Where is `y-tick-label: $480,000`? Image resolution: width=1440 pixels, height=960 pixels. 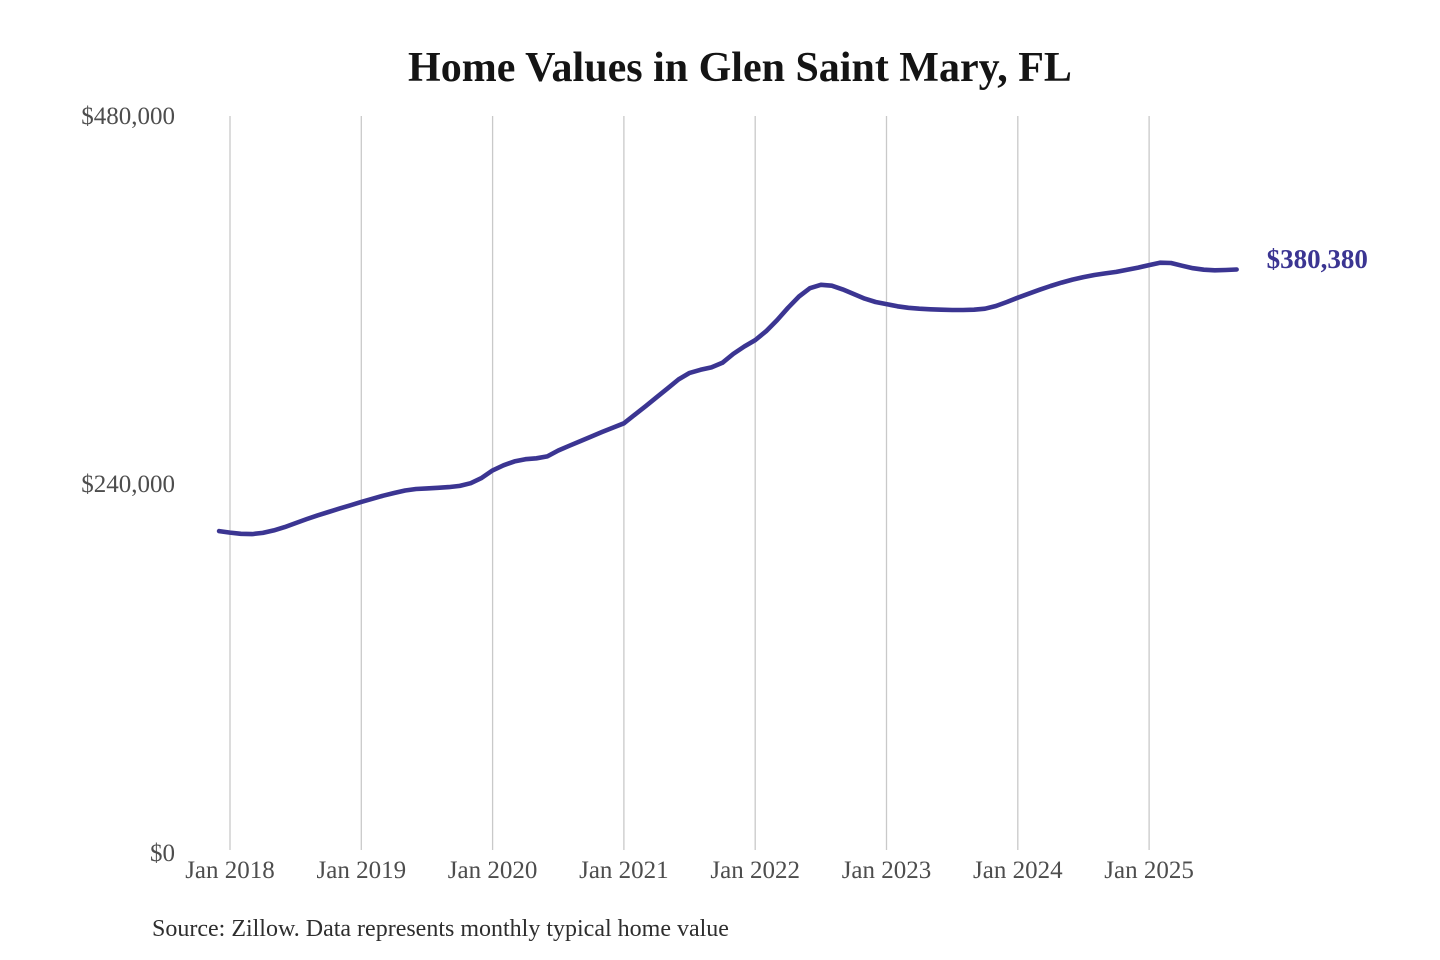 y-tick-label: $480,000 is located at coordinates (128, 116).